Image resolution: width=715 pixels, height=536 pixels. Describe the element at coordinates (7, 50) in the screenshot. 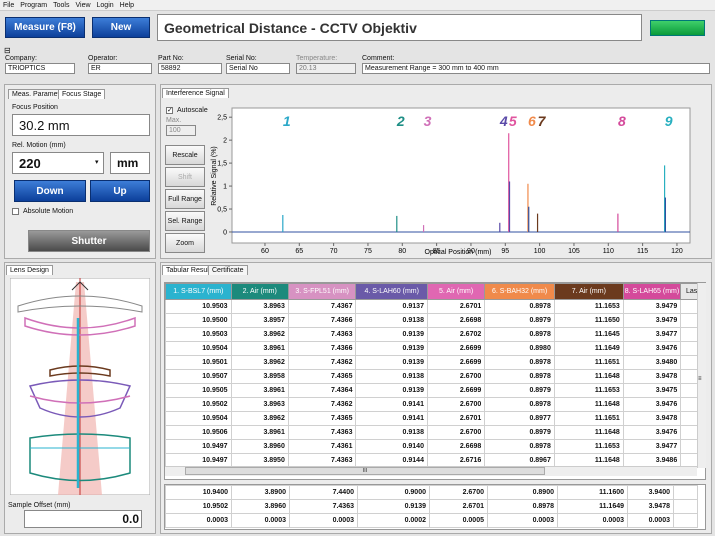

I see `collapse-toggle: ⊟` at that location.